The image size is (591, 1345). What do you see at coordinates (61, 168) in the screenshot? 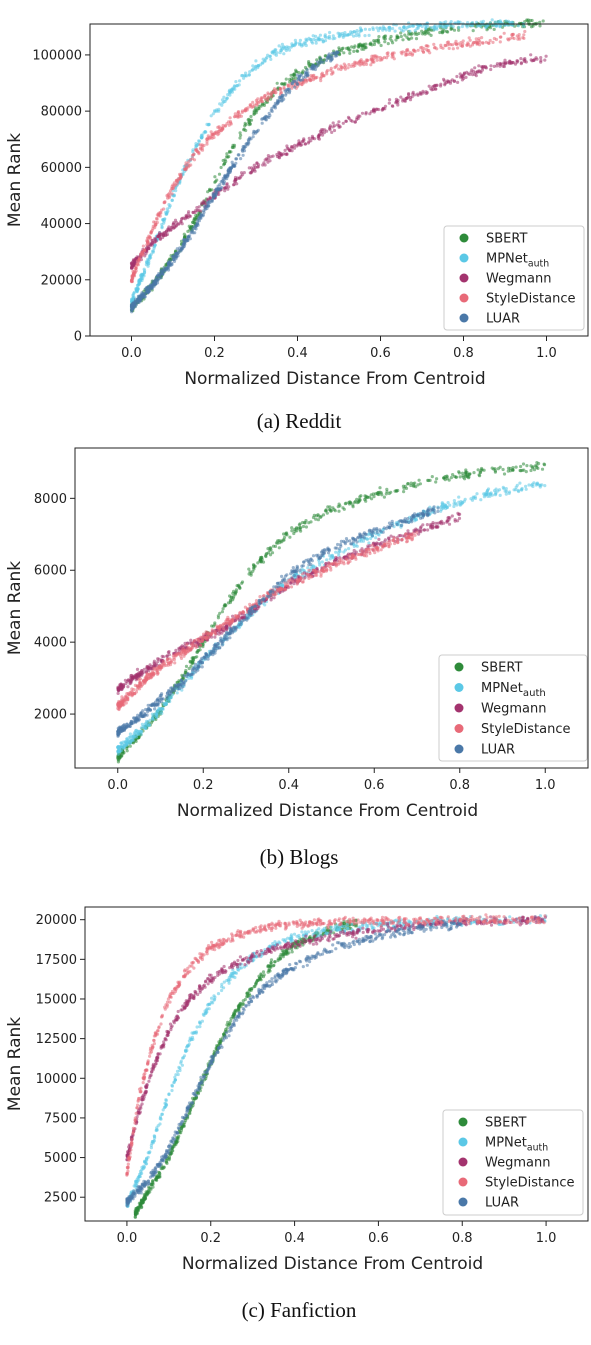
I see `y-tick-label: 60000` at bounding box center [61, 168].